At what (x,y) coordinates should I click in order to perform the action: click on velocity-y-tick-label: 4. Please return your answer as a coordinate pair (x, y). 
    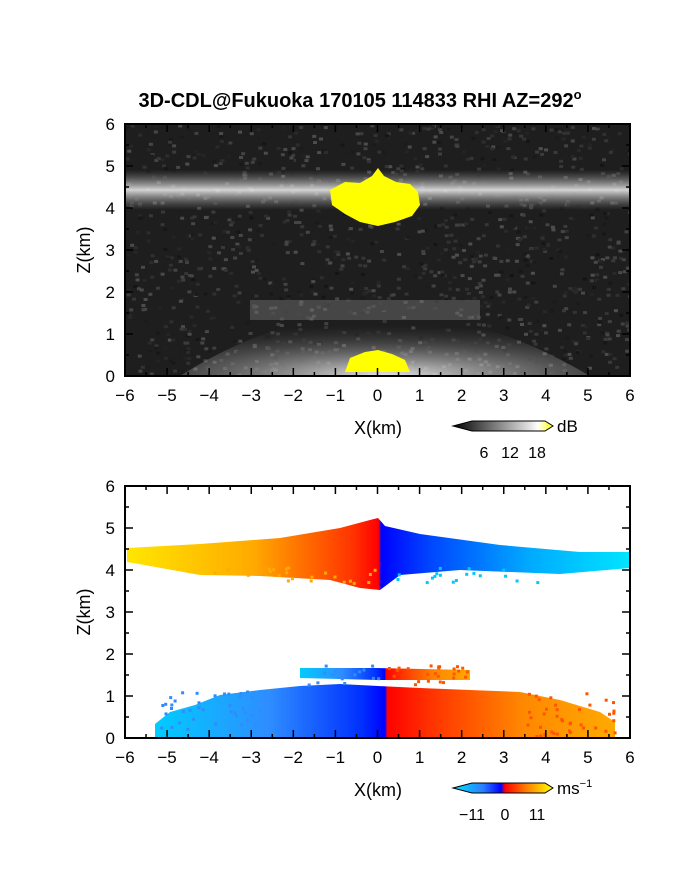
    Looking at the image, I should click on (110, 570).